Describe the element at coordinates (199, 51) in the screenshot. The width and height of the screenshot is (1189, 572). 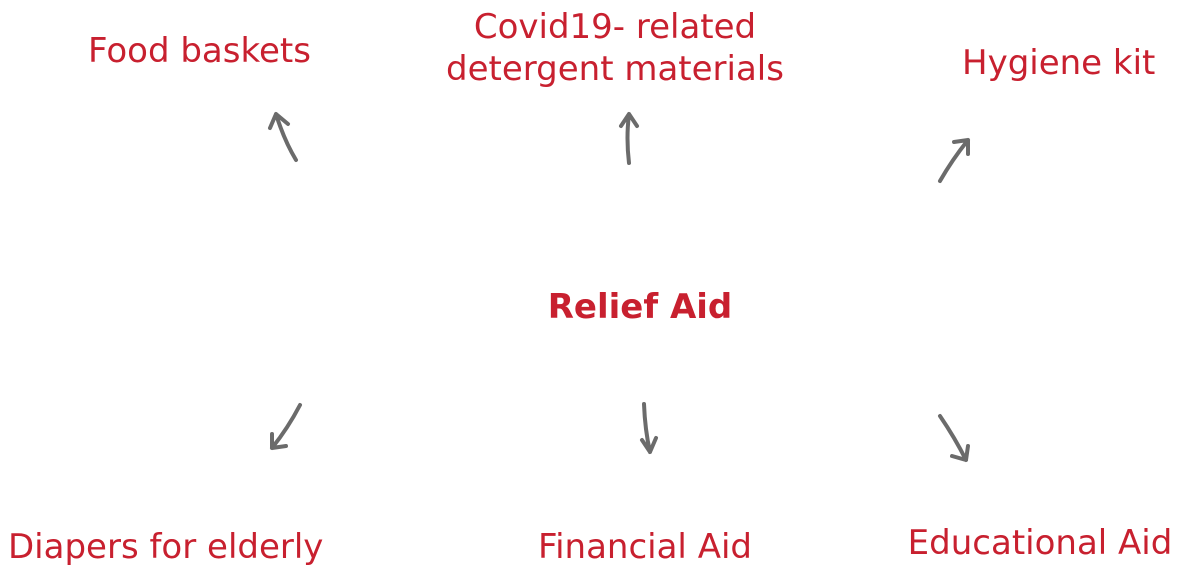
I see `node-label: Food baskets` at that location.